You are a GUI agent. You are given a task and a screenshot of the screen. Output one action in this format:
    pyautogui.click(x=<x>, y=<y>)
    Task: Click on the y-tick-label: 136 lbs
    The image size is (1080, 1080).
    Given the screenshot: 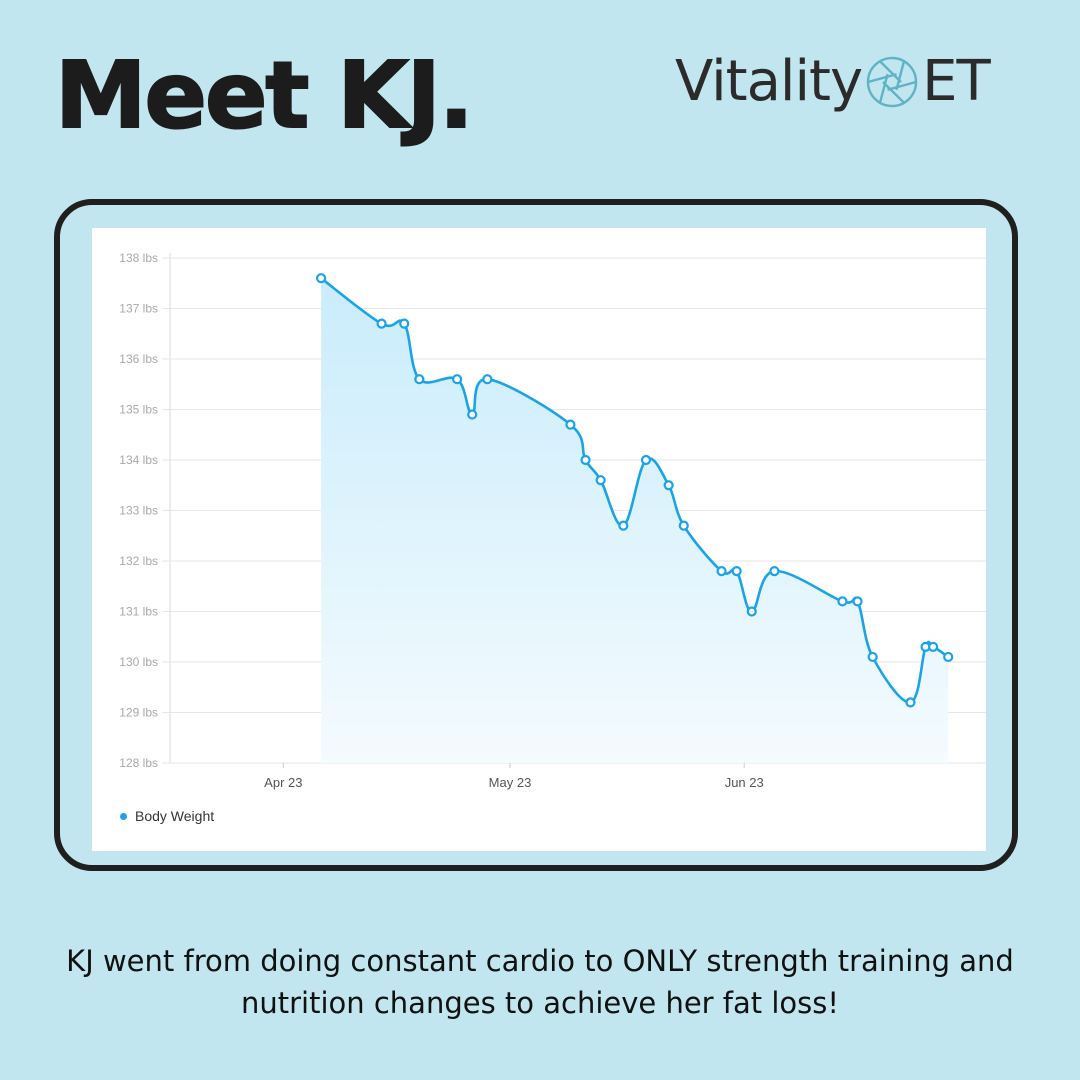 What is the action you would take?
    pyautogui.click(x=138, y=359)
    